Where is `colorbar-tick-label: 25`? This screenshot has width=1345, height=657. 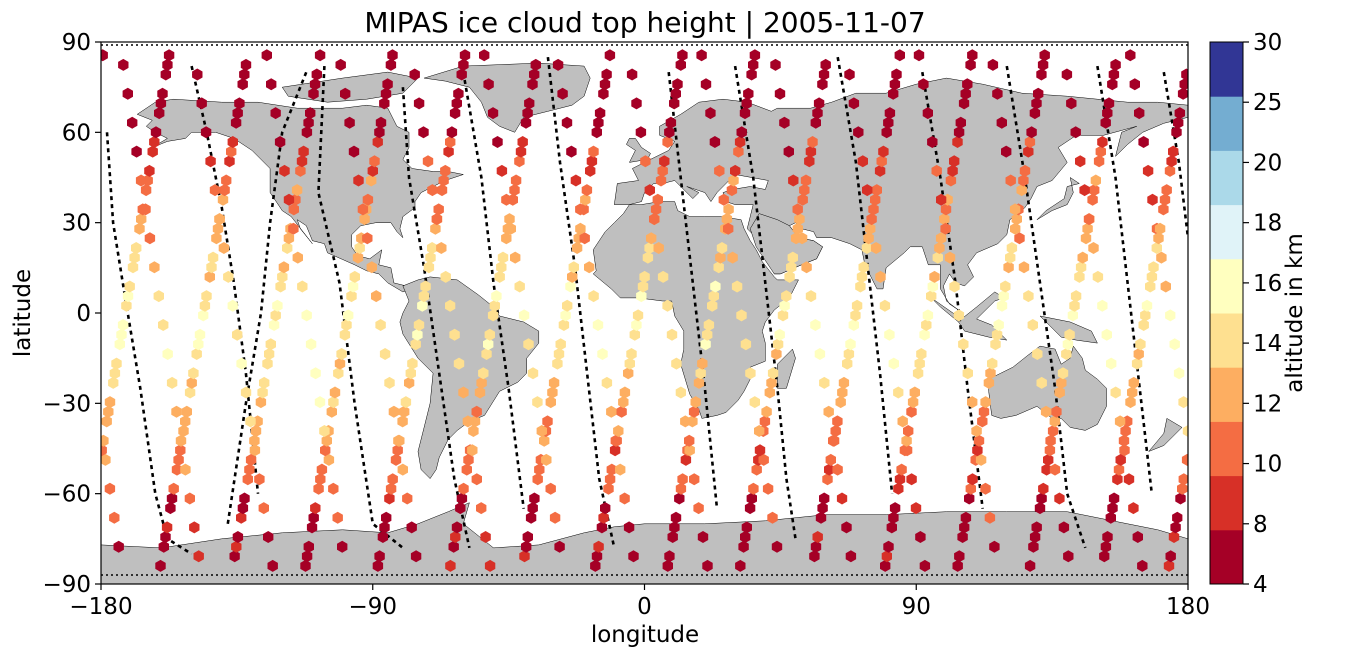
colorbar-tick-label: 25 is located at coordinates (1267, 103).